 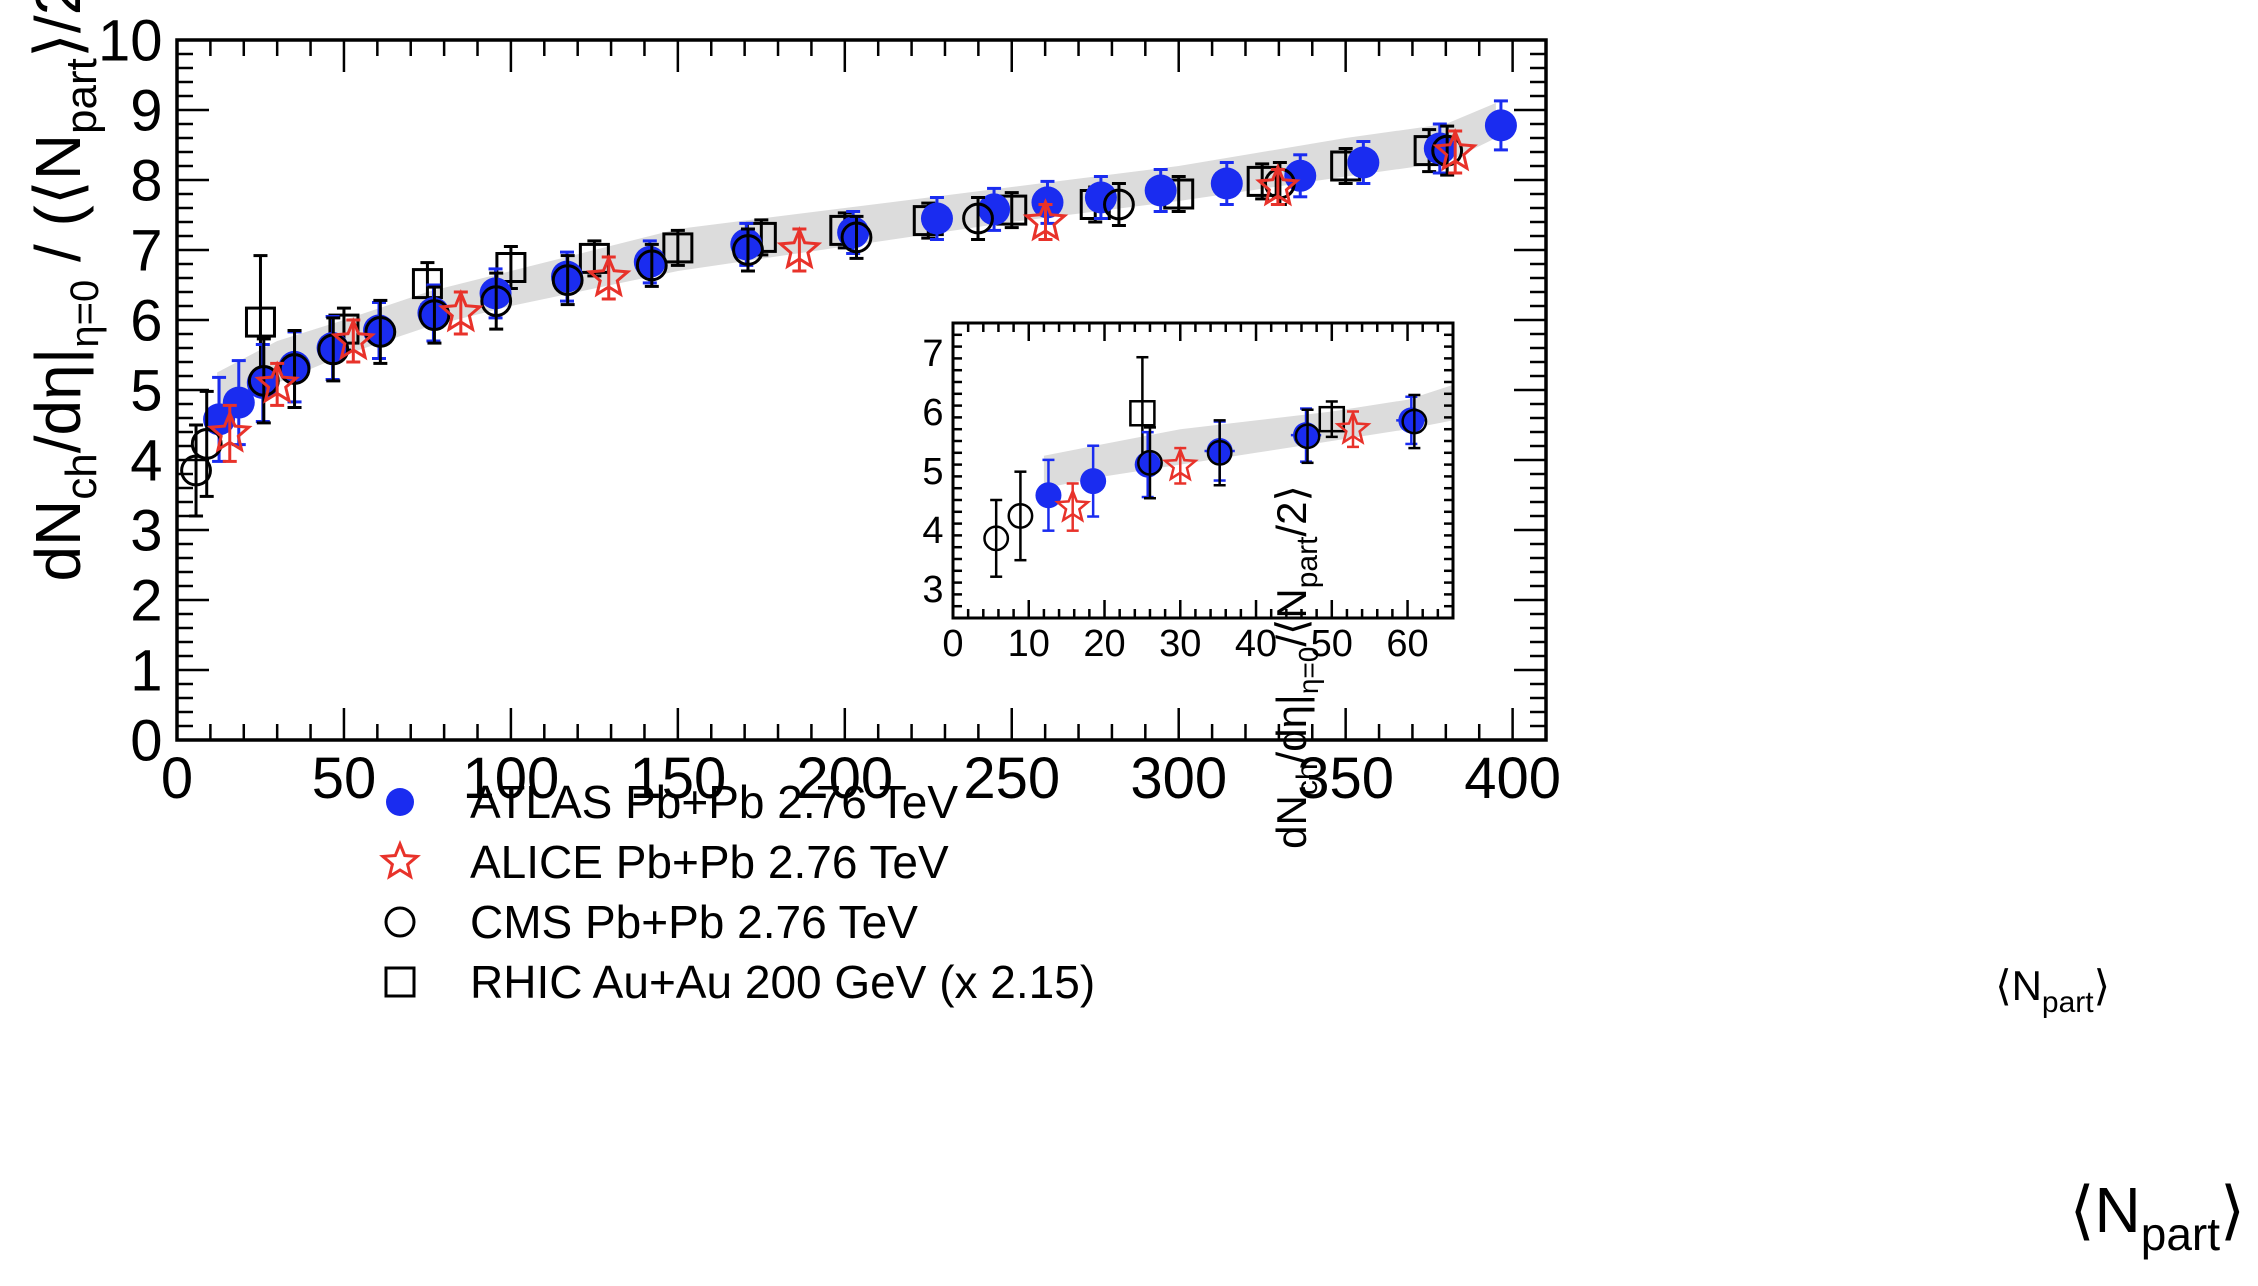 I want to click on legend-rhic-marker, so click(x=400, y=982).